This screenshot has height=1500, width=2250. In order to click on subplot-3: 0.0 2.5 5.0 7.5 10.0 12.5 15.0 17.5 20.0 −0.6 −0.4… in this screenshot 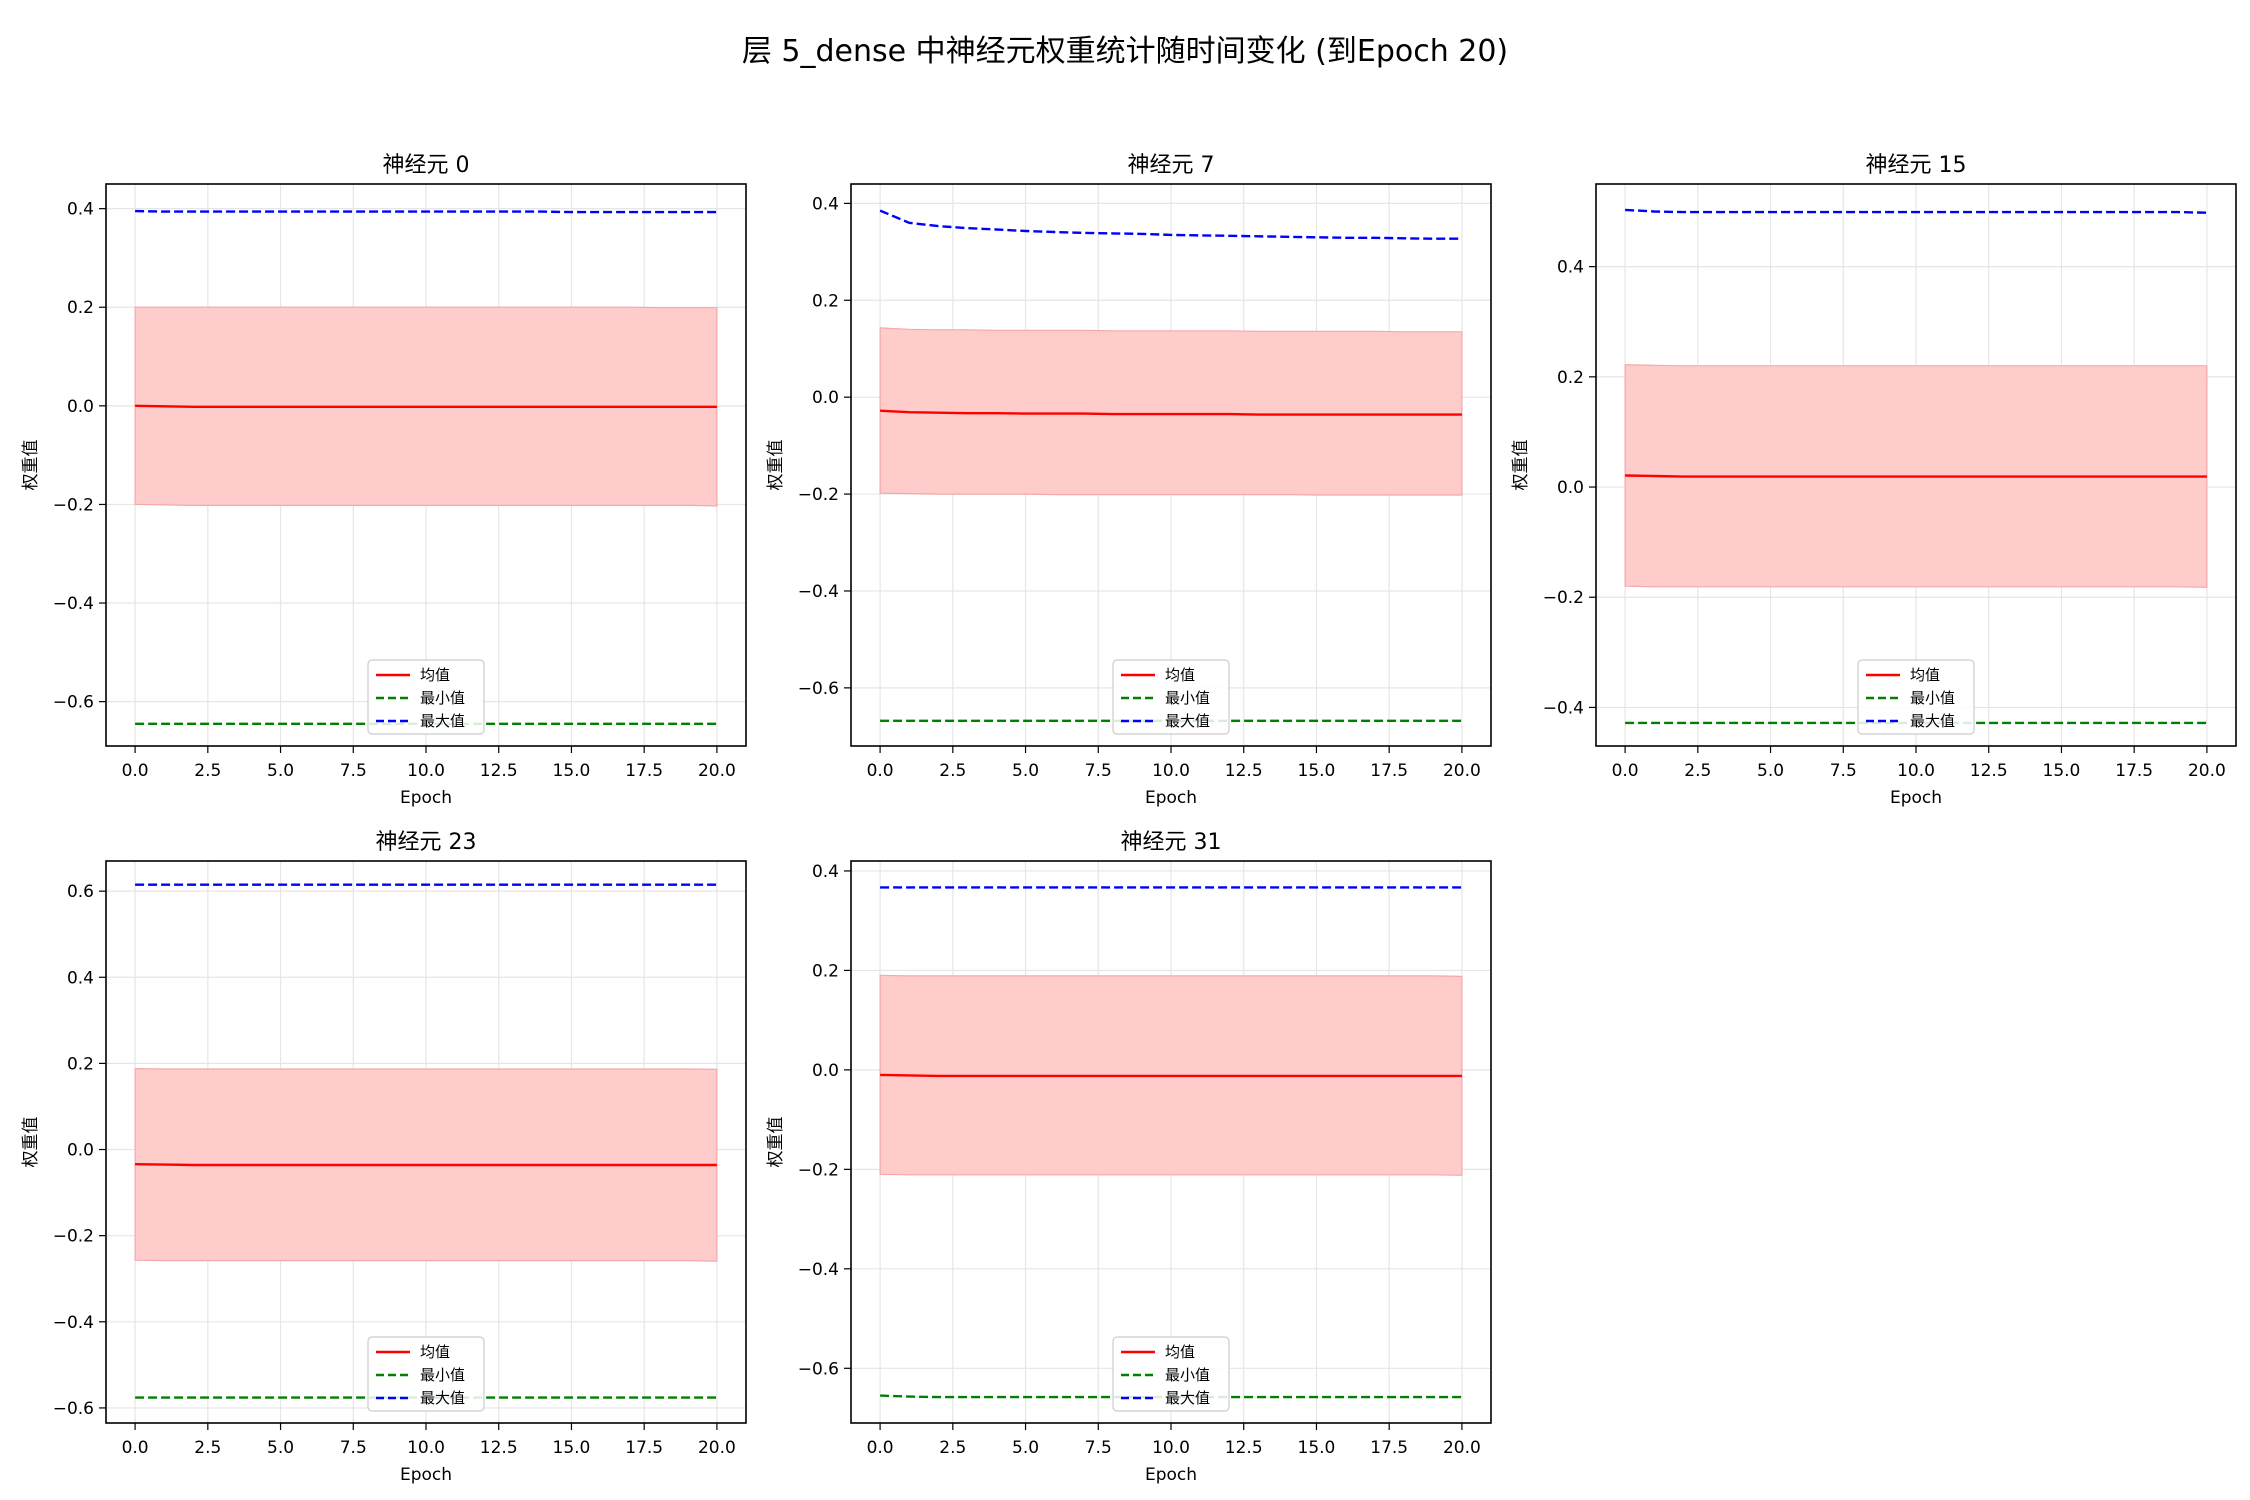, I will do `click(384, 1157)`.